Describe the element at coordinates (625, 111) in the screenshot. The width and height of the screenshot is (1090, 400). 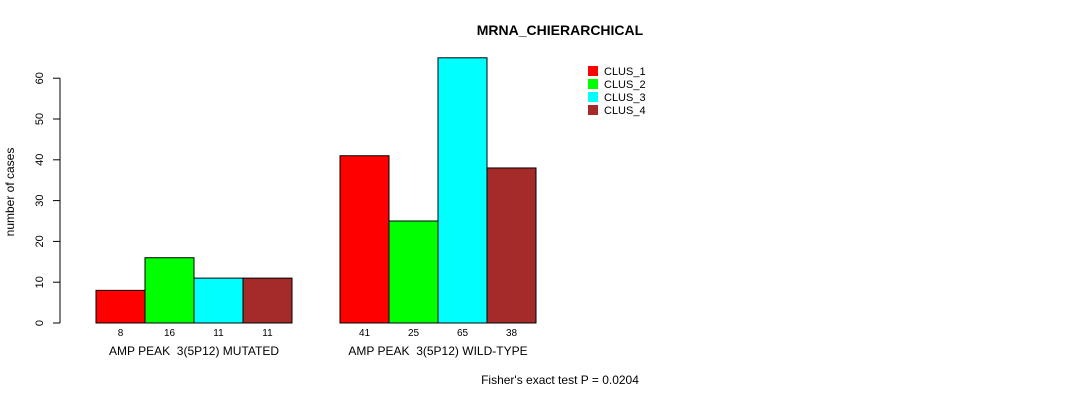
I see `legend-label: CLUS_4` at that location.